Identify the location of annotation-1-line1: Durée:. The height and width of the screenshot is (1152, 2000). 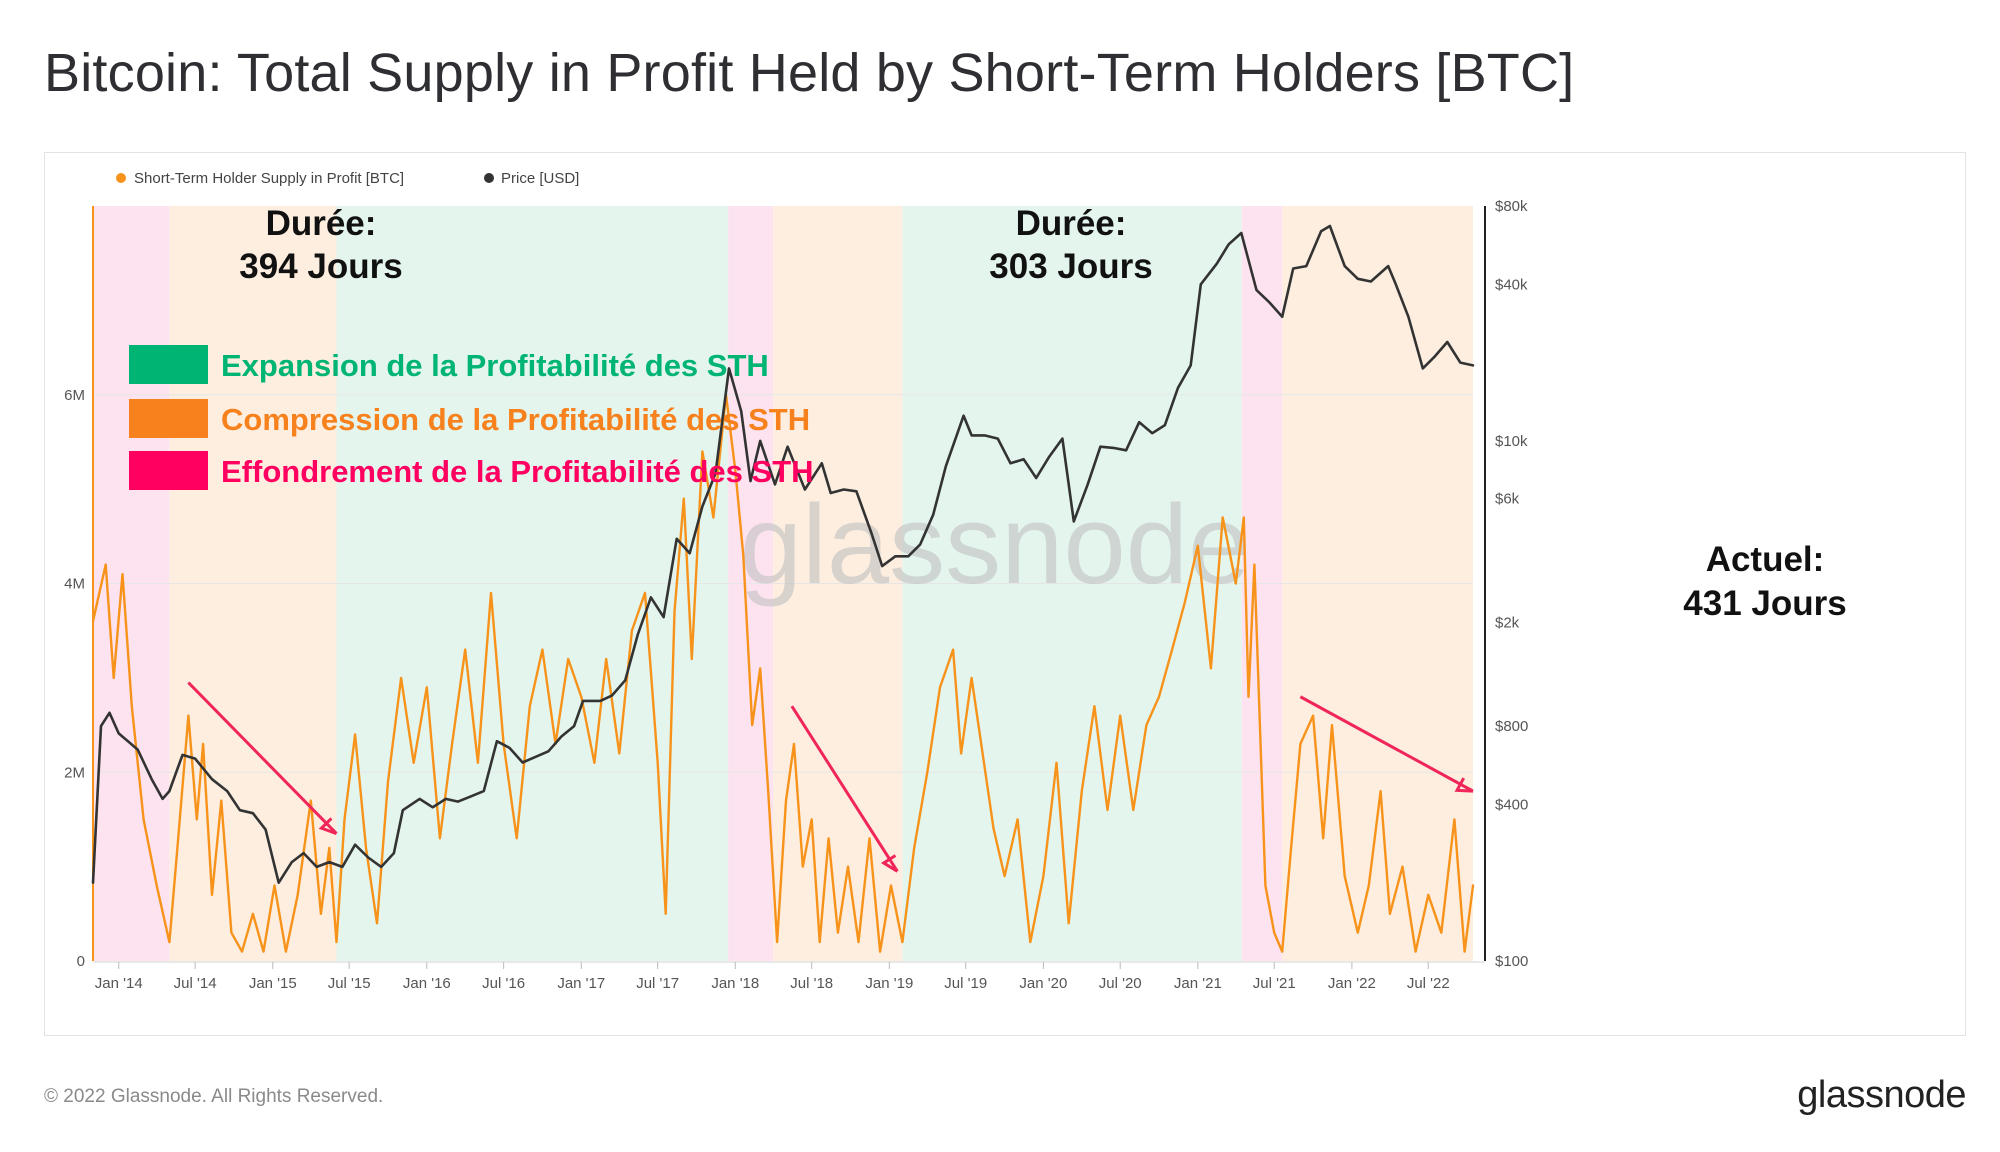
(321, 223).